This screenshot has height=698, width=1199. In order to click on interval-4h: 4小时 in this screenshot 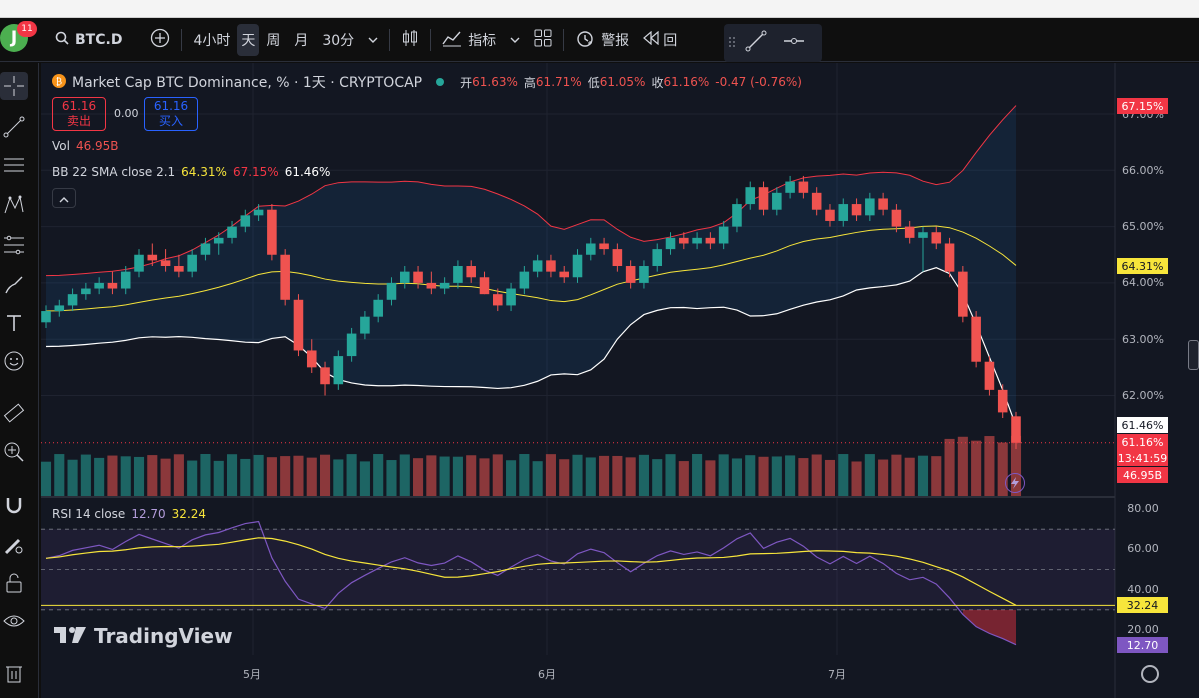, I will do `click(212, 40)`.